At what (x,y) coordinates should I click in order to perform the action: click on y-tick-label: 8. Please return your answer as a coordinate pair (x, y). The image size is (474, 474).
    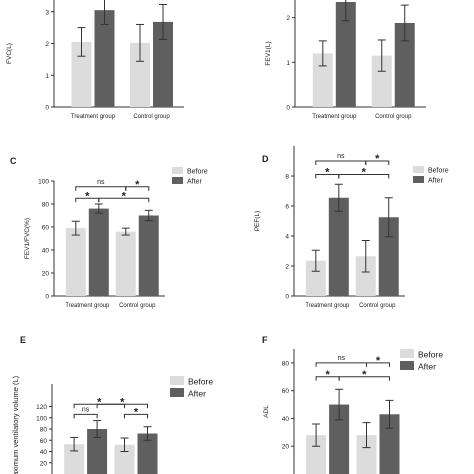
    Looking at the image, I should click on (287, 177).